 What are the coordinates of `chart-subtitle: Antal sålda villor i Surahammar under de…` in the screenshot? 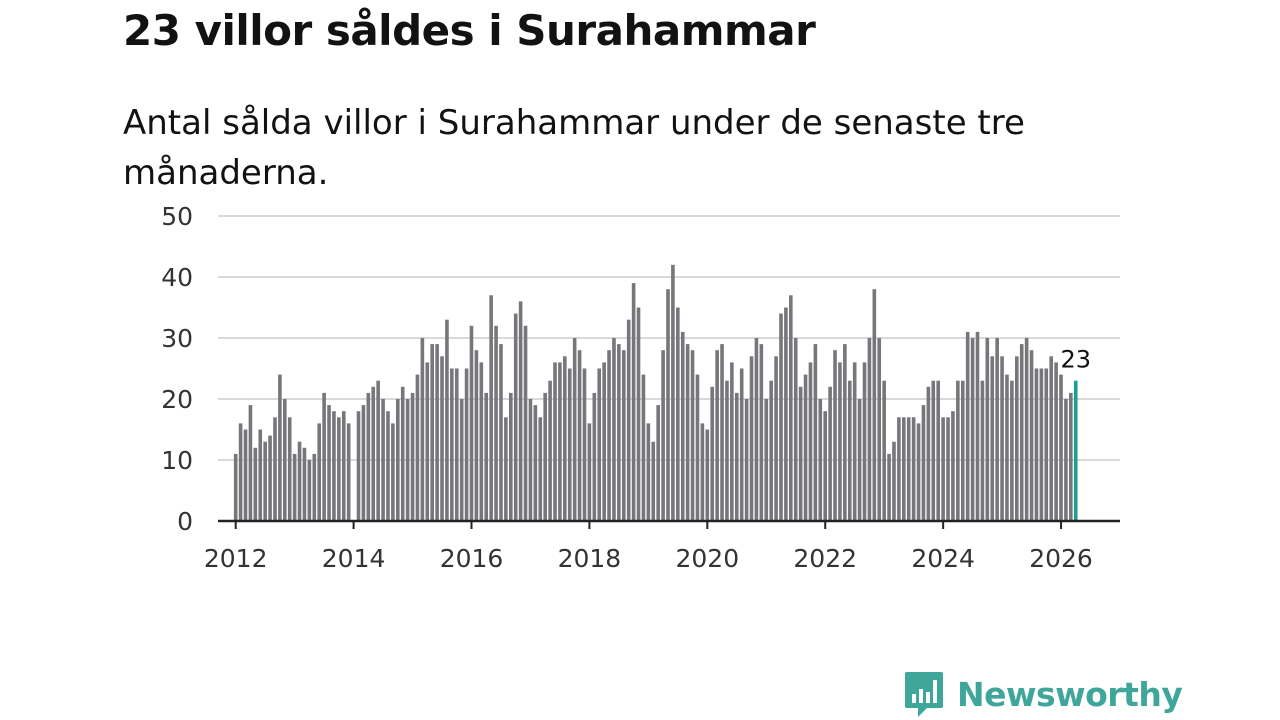 It's located at (574, 148).